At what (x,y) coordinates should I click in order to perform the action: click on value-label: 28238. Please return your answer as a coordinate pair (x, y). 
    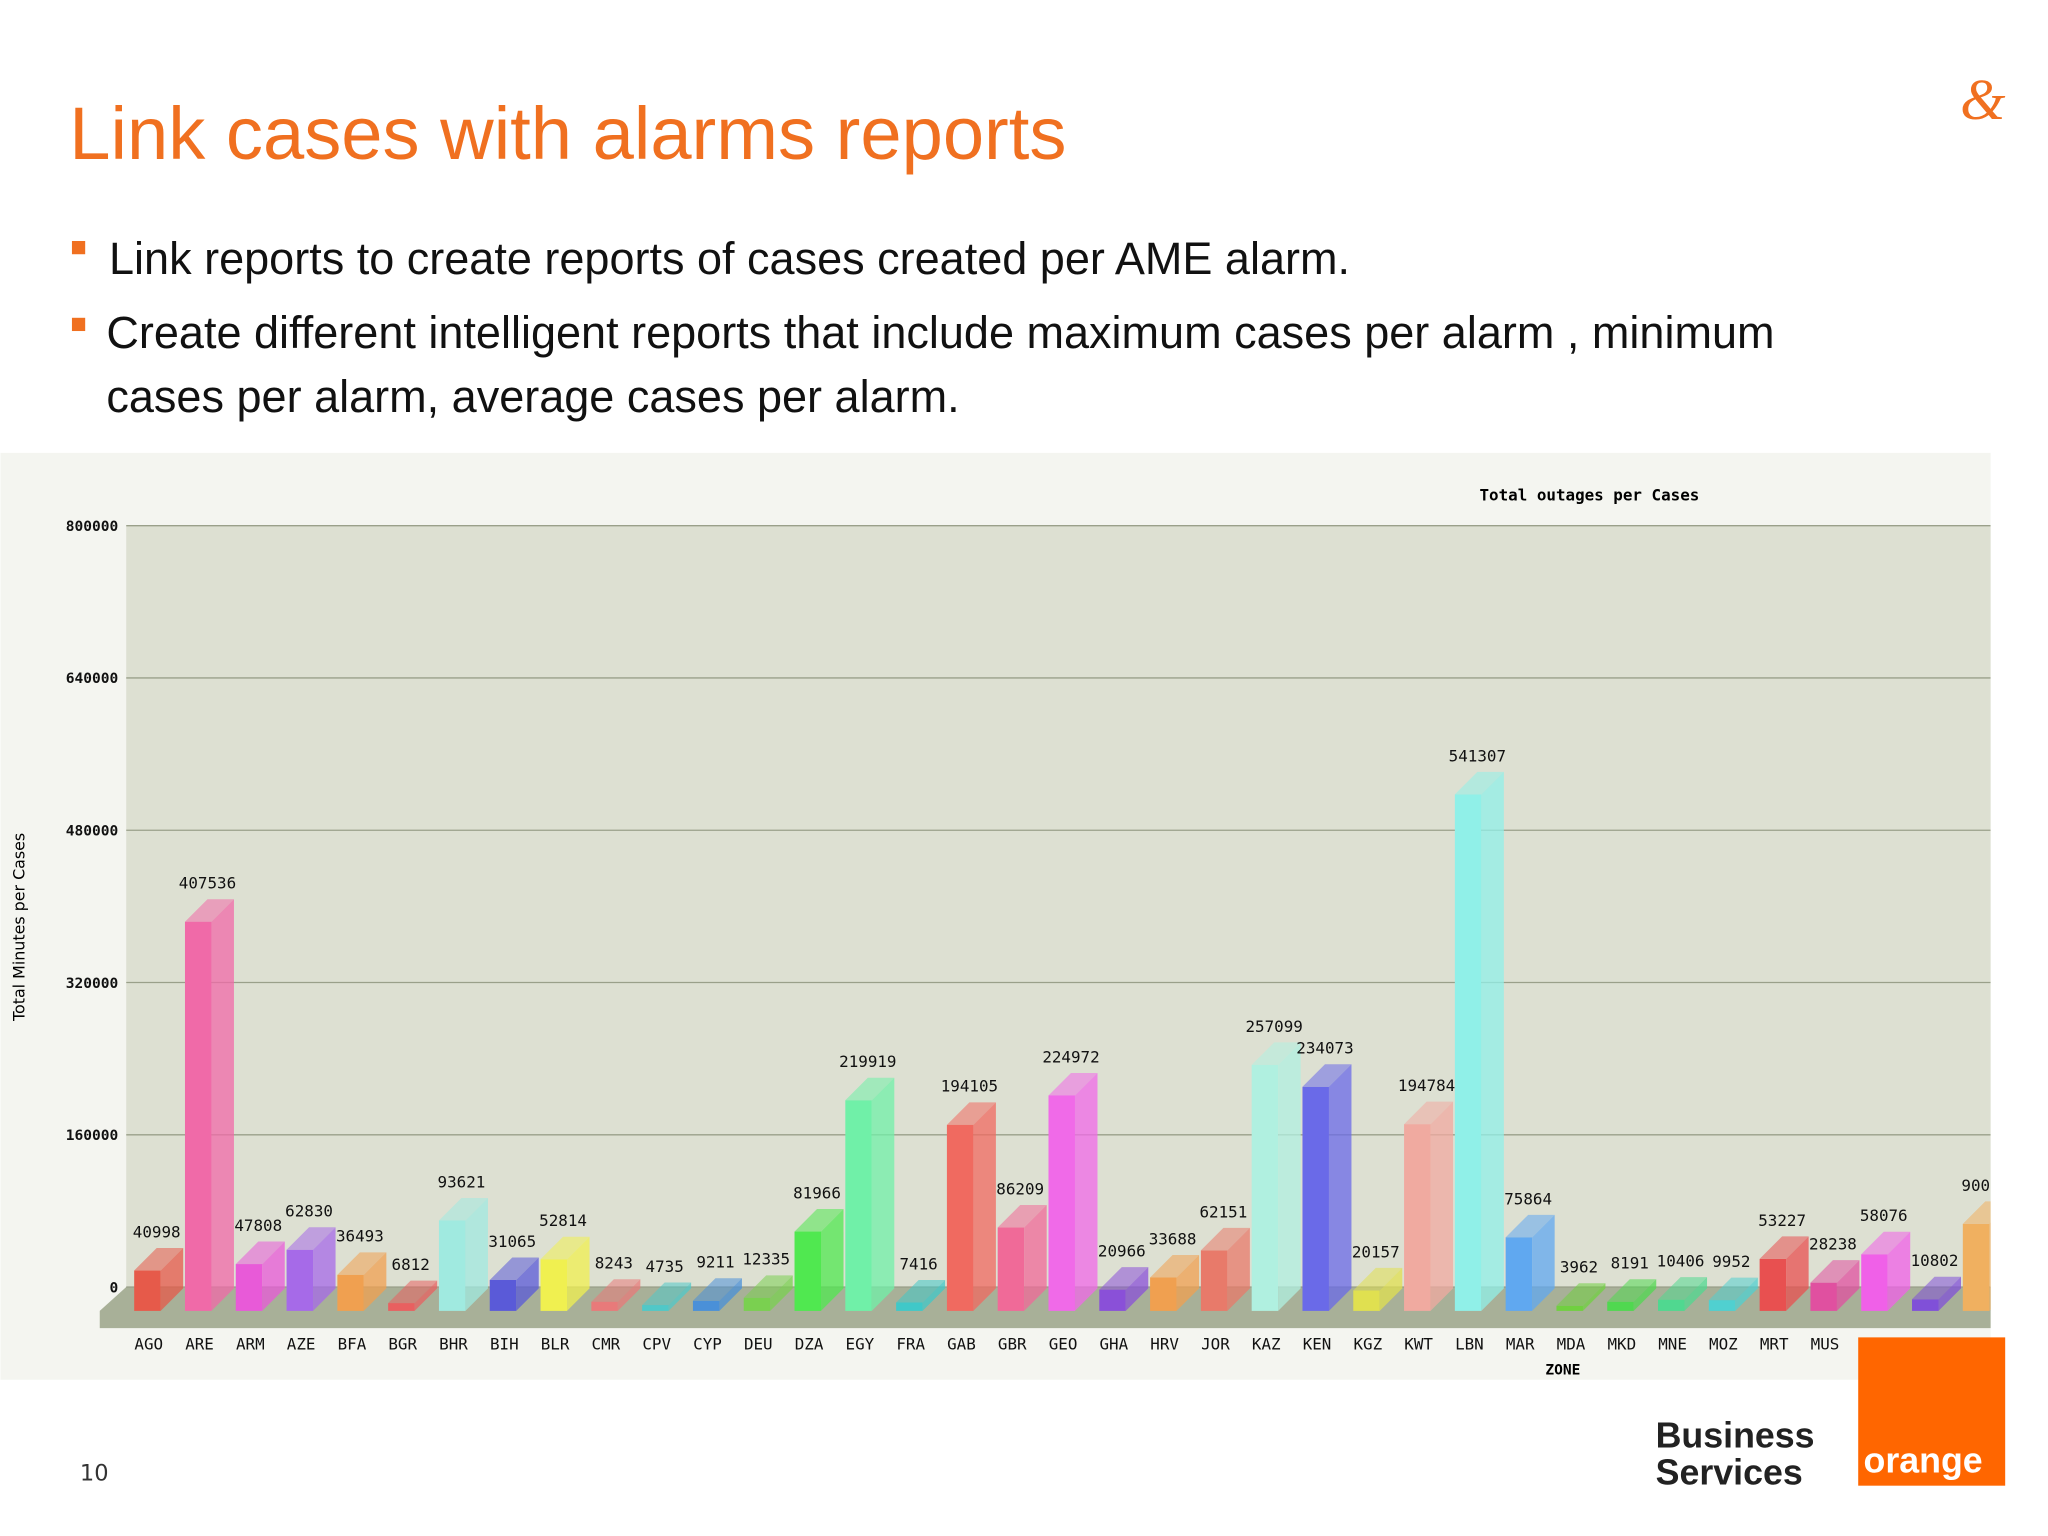
    Looking at the image, I should click on (1833, 1244).